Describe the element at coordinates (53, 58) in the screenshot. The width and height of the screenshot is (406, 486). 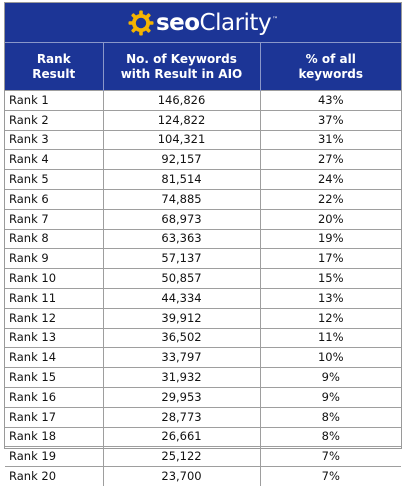
I see `header-line: Rank` at that location.